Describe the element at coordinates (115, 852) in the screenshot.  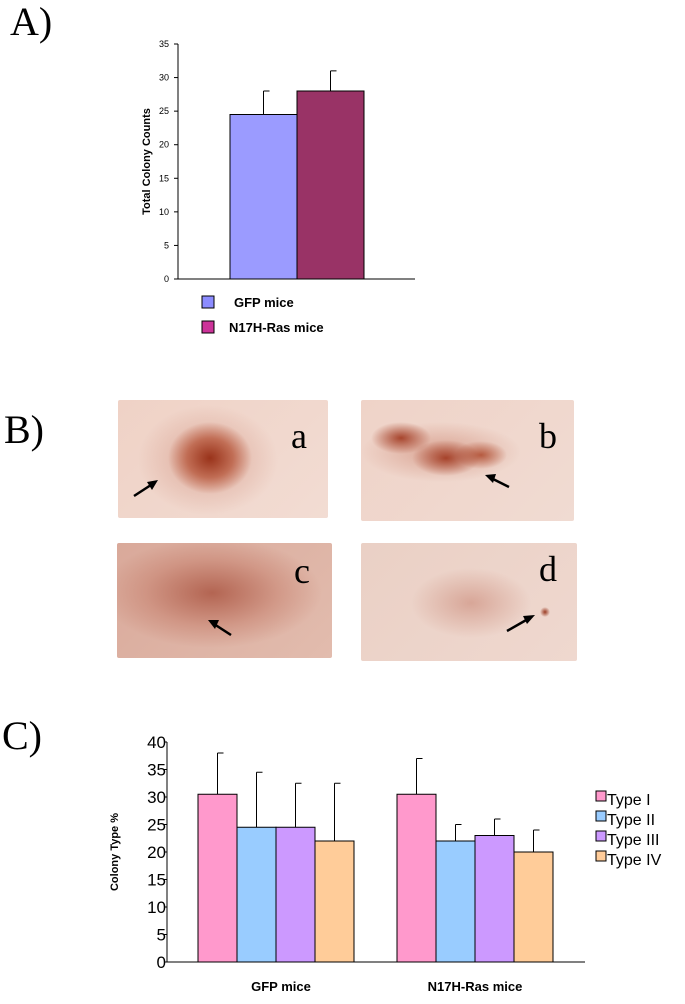
I see `y-axis-title: Colony Type %` at that location.